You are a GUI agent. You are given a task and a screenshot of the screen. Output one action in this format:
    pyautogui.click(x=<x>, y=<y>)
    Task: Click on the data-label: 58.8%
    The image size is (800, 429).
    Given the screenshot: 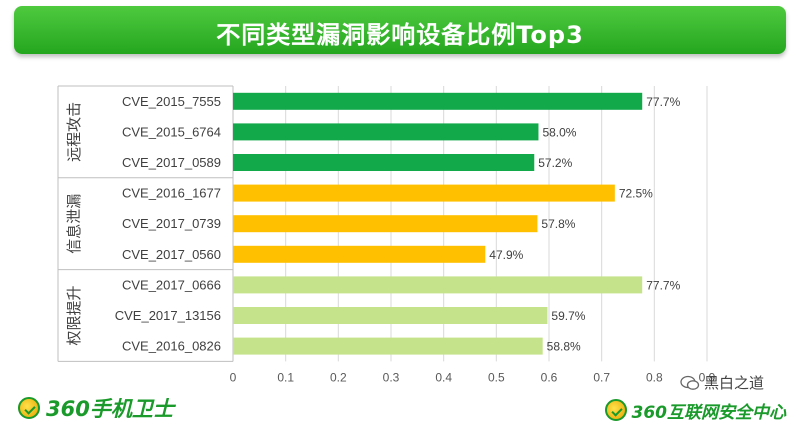 What is the action you would take?
    pyautogui.click(x=564, y=347)
    